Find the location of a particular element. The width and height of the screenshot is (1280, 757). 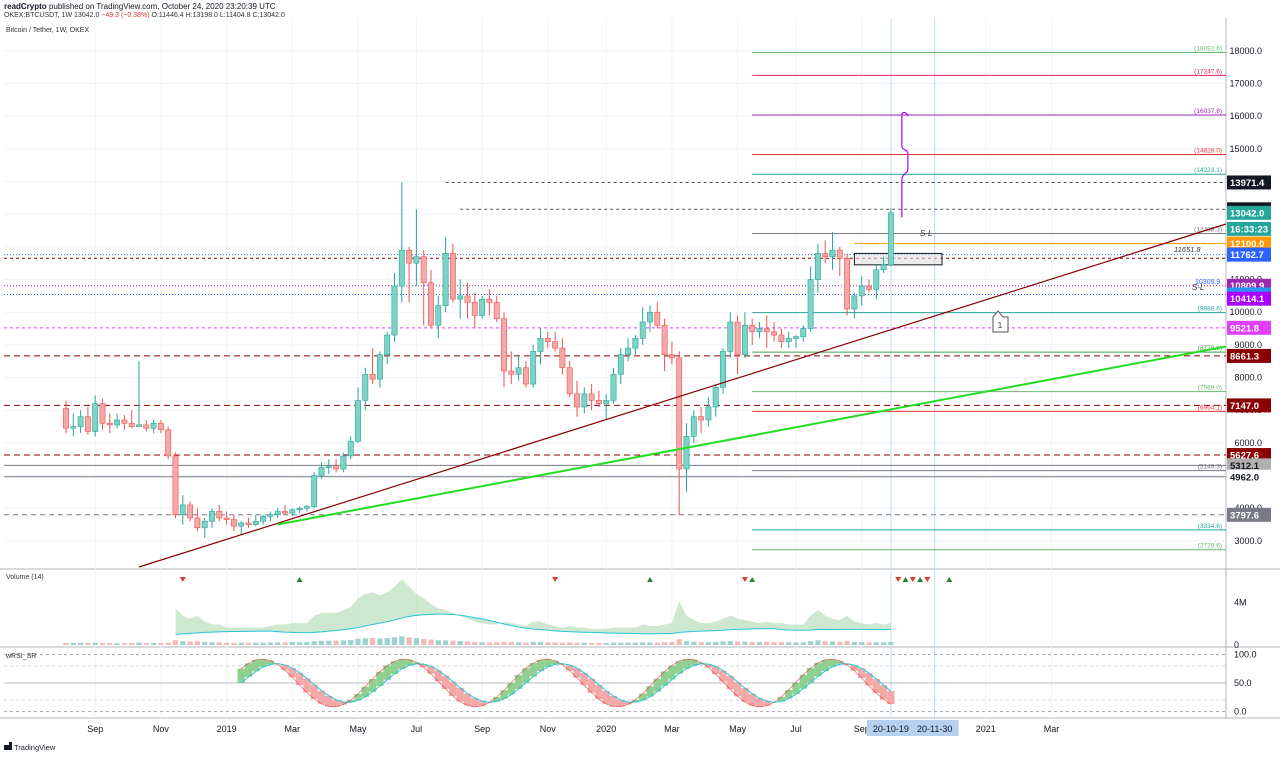

tradingview-logo: TradingView is located at coordinates (30, 747).